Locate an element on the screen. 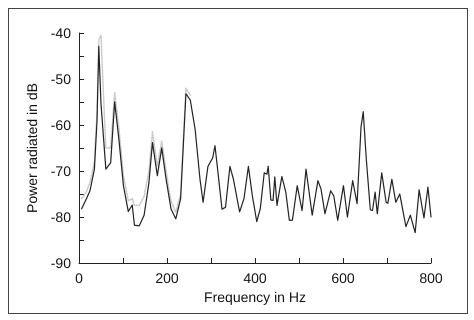 The width and height of the screenshot is (474, 320). y-tick-label: -50 is located at coordinates (61, 79).